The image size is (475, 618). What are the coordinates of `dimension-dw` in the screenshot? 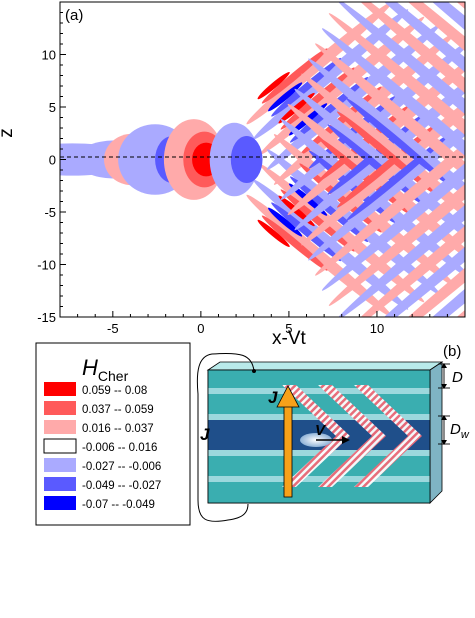 It's located at (444, 430).